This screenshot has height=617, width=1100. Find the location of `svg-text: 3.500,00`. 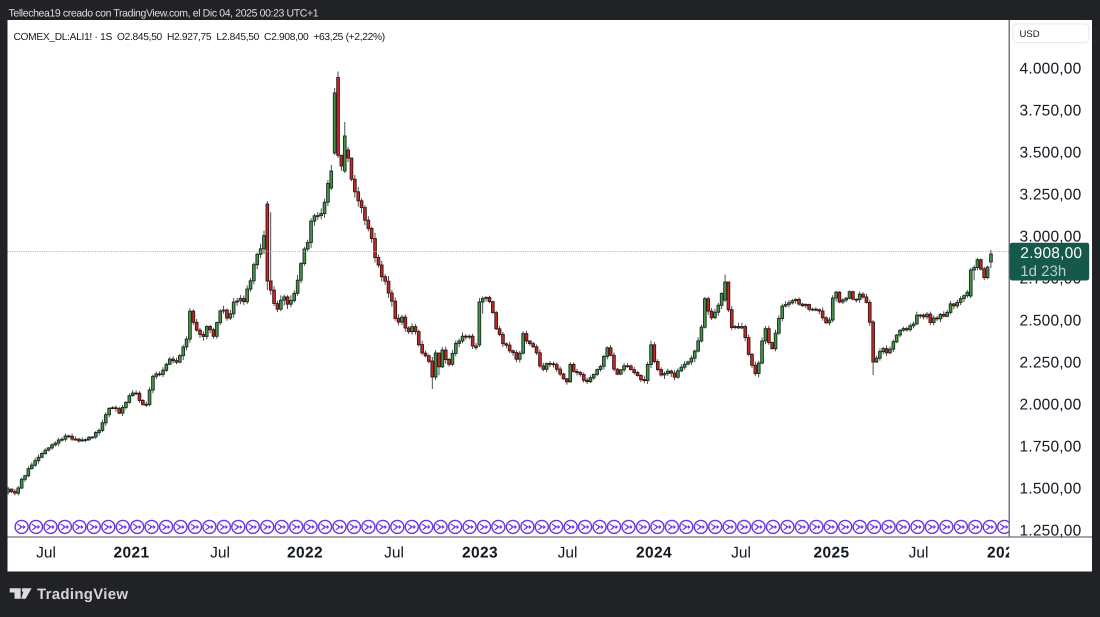

svg-text: 3.500,00 is located at coordinates (1051, 152).